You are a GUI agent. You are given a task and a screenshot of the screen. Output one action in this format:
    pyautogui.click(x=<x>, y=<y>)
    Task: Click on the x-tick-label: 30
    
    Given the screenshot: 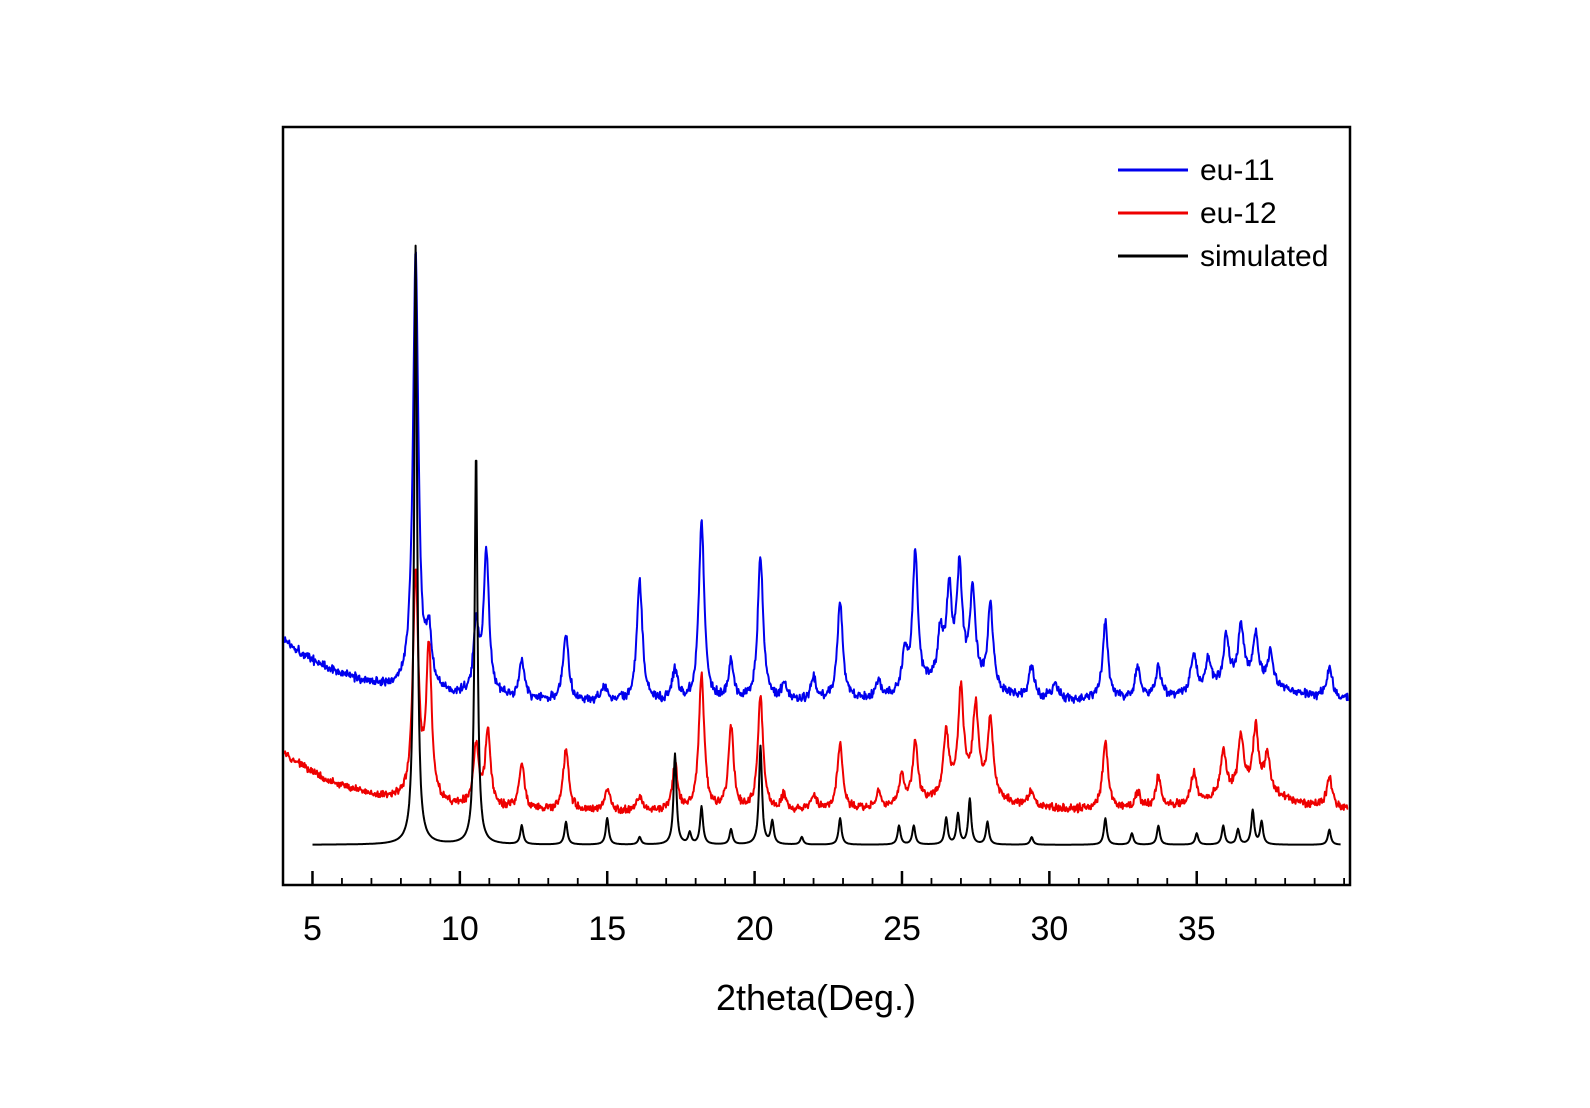 What is the action you would take?
    pyautogui.click(x=1049, y=929)
    